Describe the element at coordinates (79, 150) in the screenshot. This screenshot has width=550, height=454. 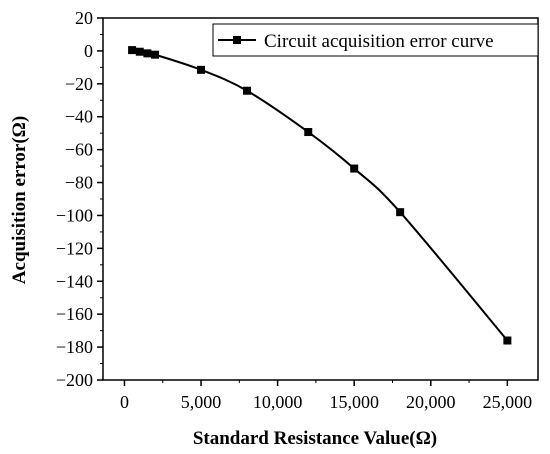
I see `y-tick-label: −60` at that location.